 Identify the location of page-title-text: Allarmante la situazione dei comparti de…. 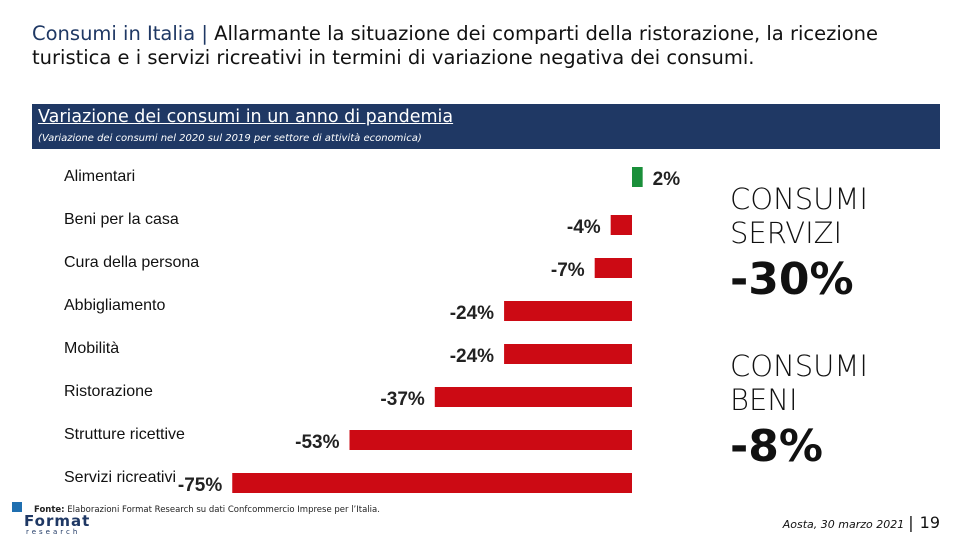
(455, 45).